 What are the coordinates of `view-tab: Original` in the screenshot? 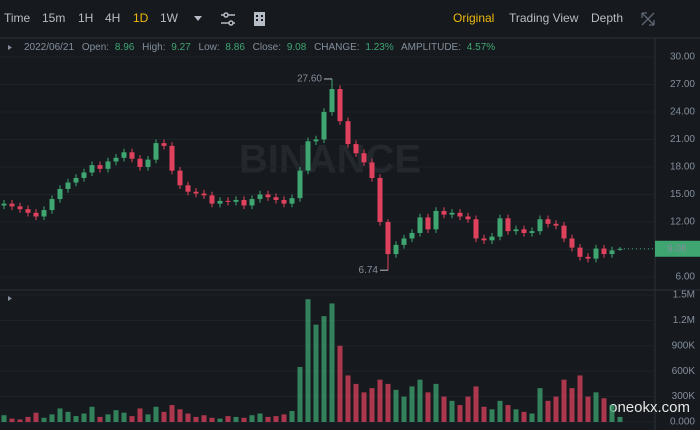 It's located at (473, 18).